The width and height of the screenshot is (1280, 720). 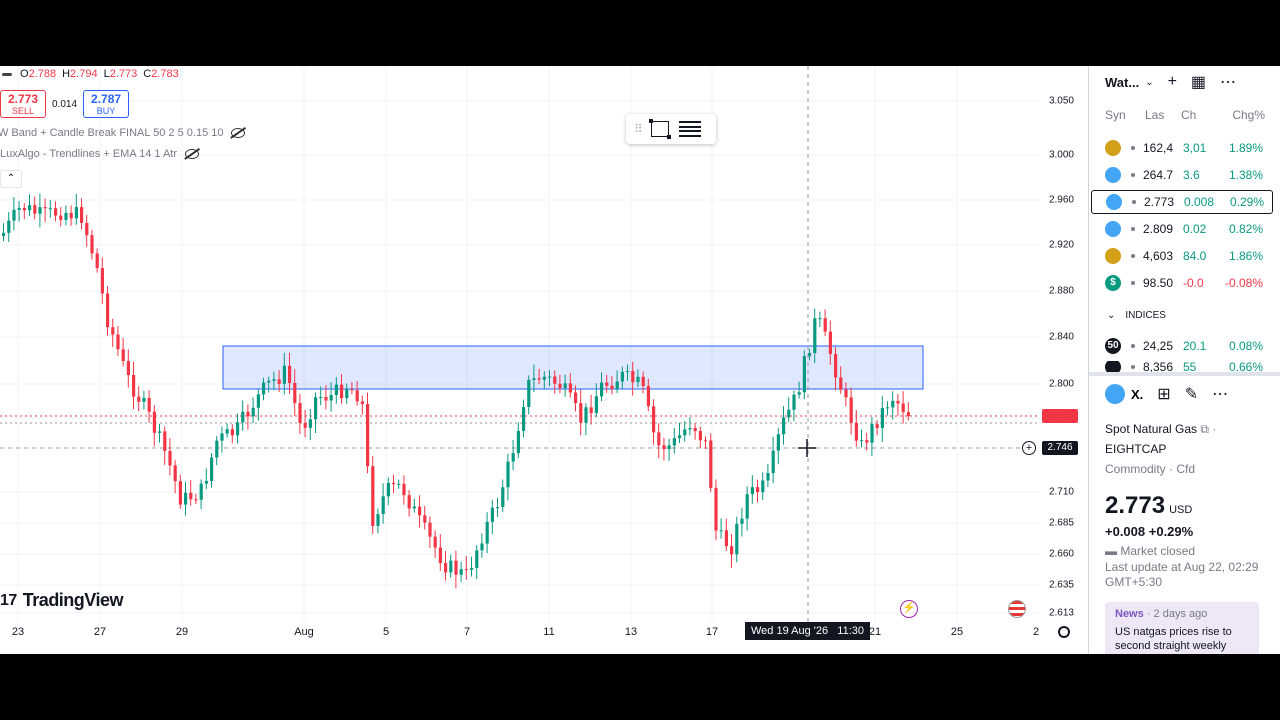 I want to click on crosshair-time-label: Wed 19 Aug '26 11:30, so click(x=808, y=631).